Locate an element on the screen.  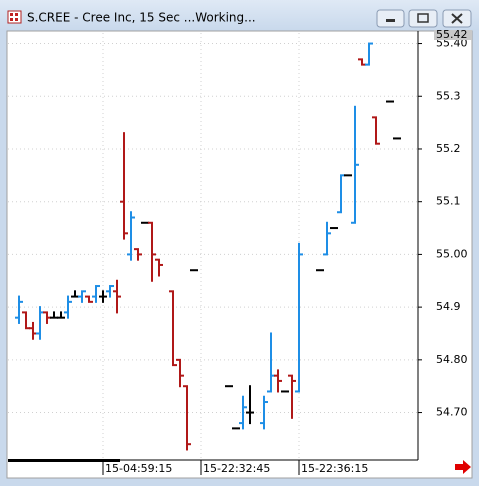
y-tick-label: 54.70 is located at coordinates (452, 412).